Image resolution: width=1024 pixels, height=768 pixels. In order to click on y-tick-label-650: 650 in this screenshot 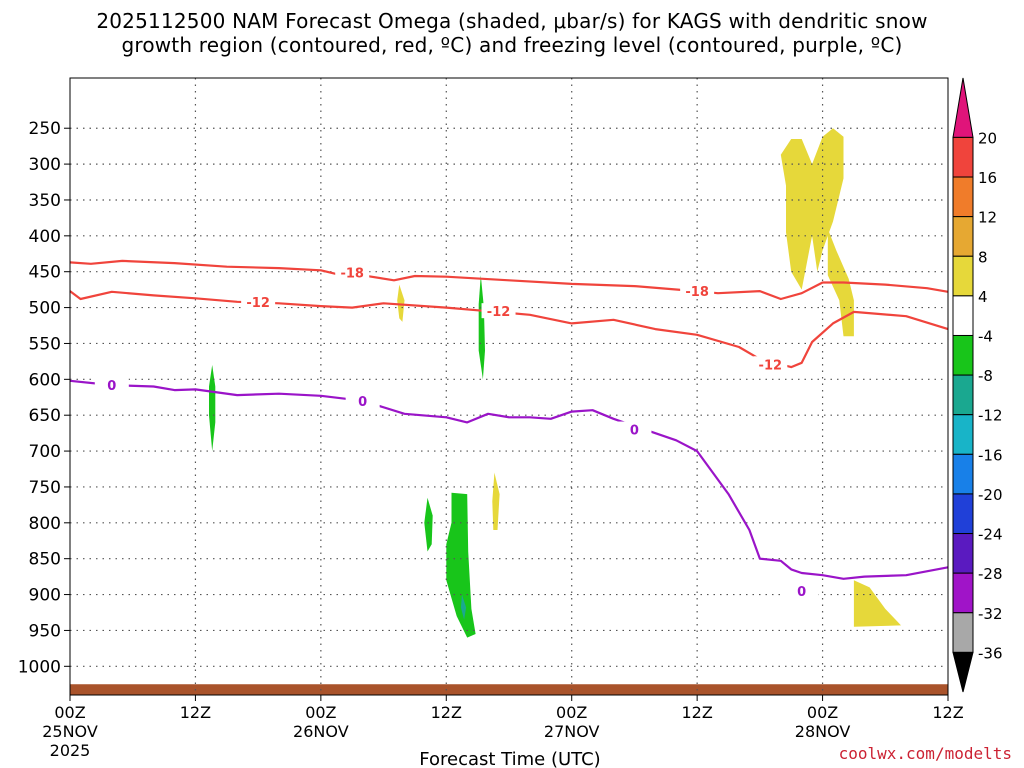, I will do `click(45, 416)`.